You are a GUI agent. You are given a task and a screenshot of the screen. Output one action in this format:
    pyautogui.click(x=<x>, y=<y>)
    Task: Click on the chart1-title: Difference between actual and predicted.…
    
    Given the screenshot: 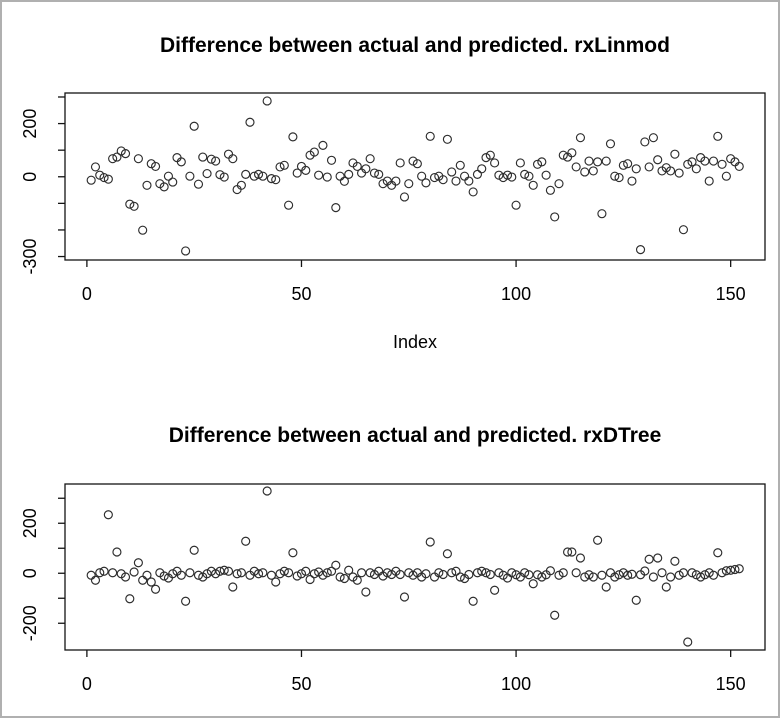 What is the action you would take?
    pyautogui.click(x=415, y=45)
    